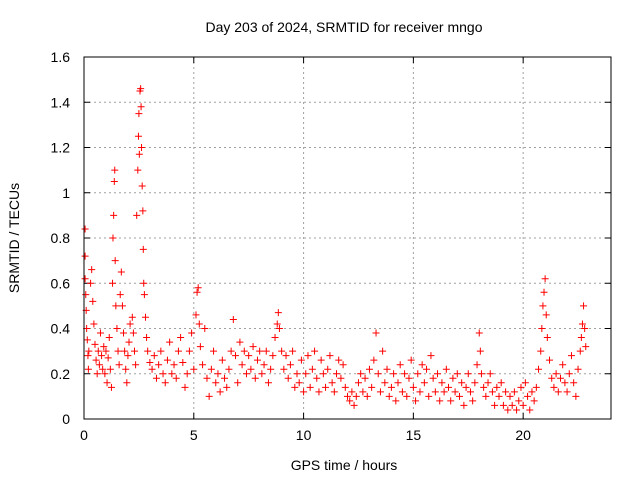 Image resolution: width=640 pixels, height=480 pixels. Describe the element at coordinates (61, 329) in the screenshot. I see `y-tick-label: 0.4` at that location.